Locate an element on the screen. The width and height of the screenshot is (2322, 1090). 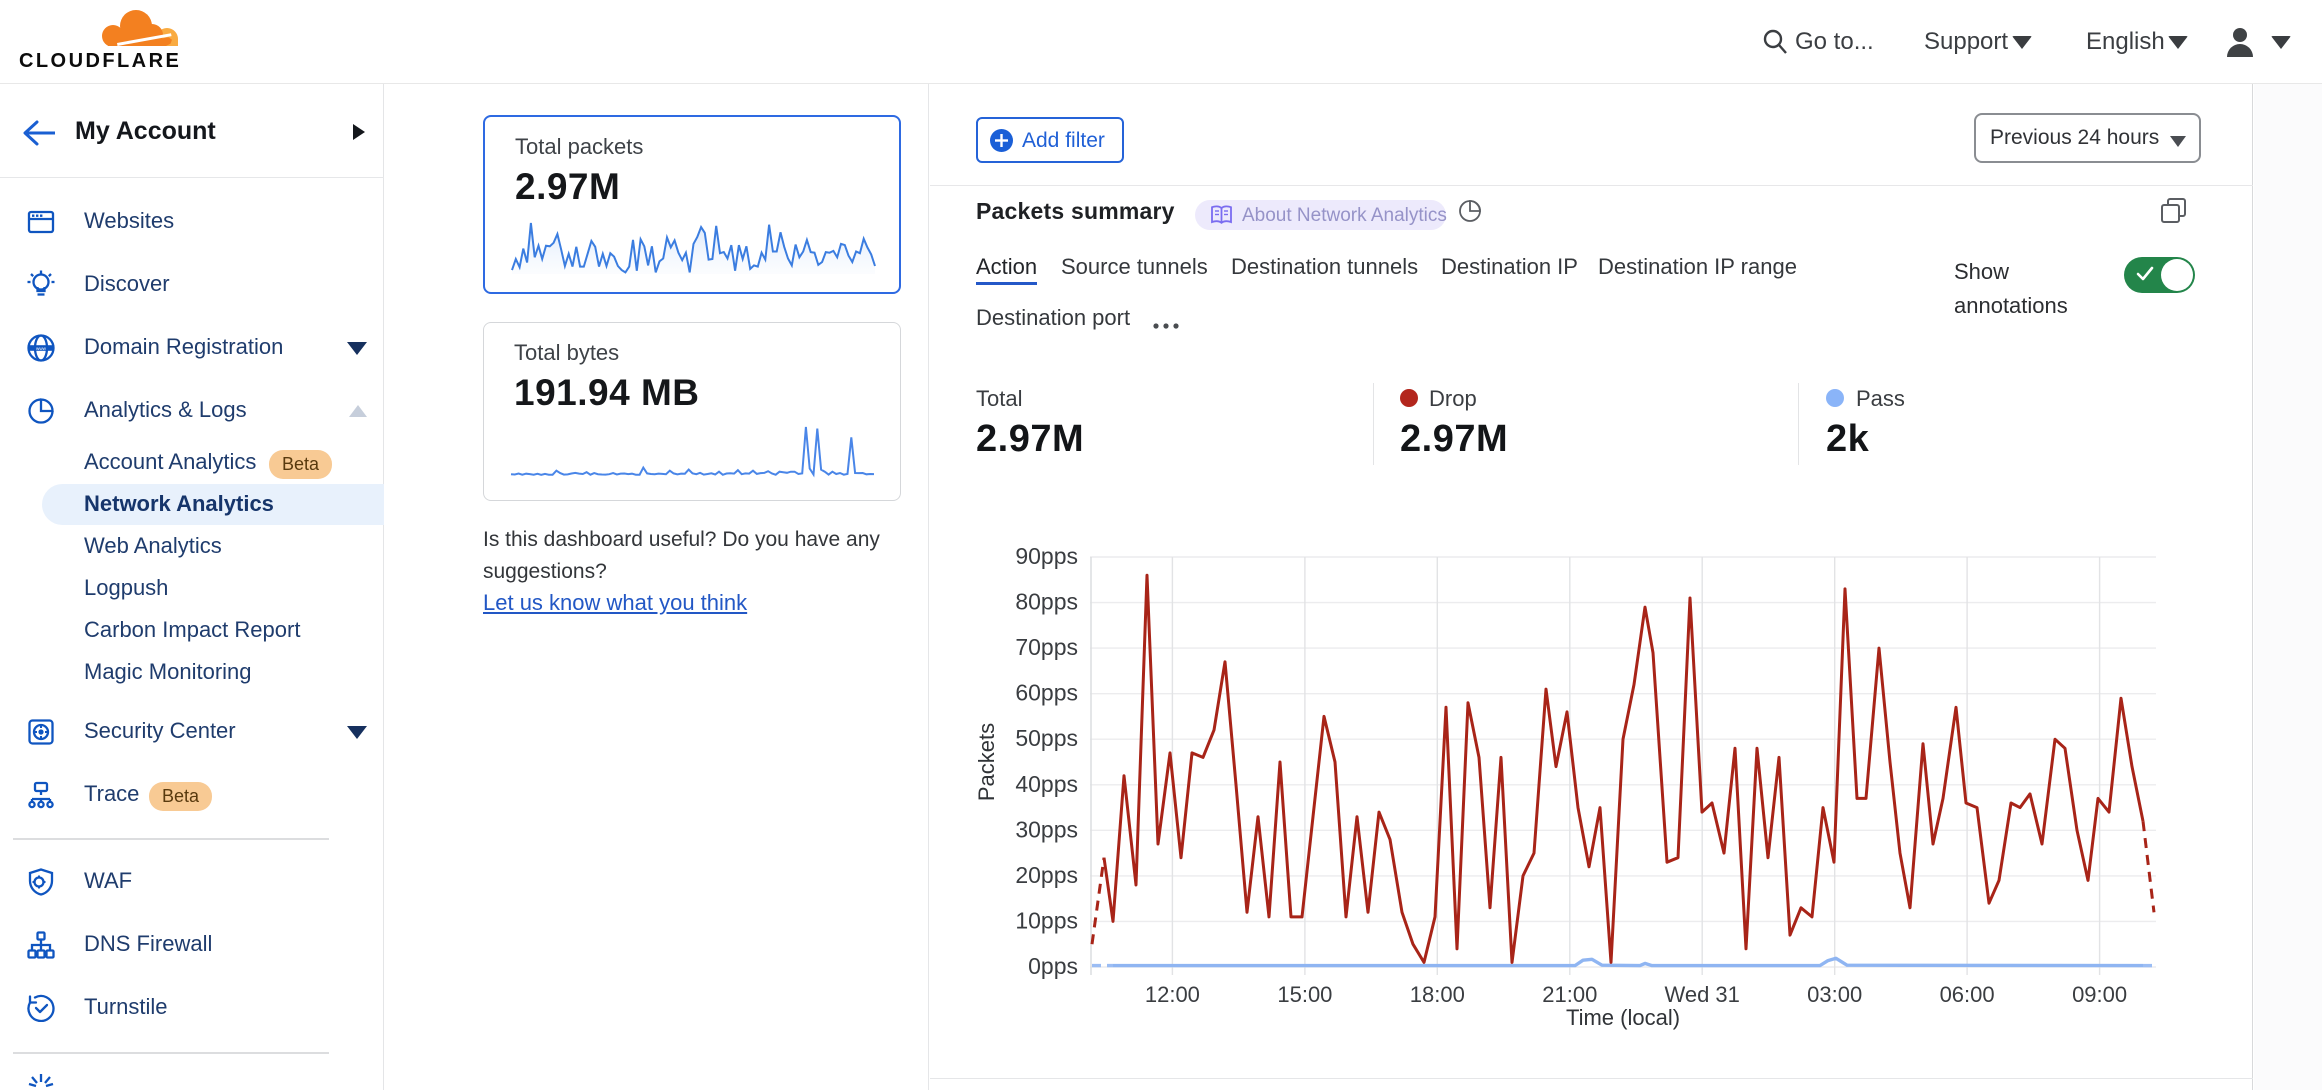
svg-text: Packets is located at coordinates (986, 762).